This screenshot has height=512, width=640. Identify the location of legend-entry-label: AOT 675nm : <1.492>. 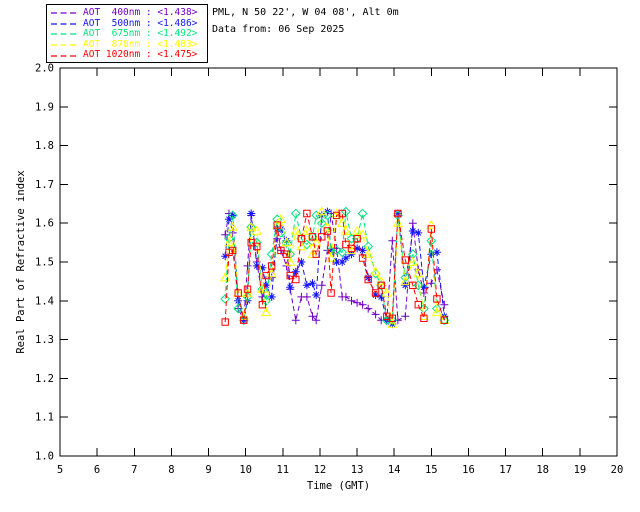
(140, 34).